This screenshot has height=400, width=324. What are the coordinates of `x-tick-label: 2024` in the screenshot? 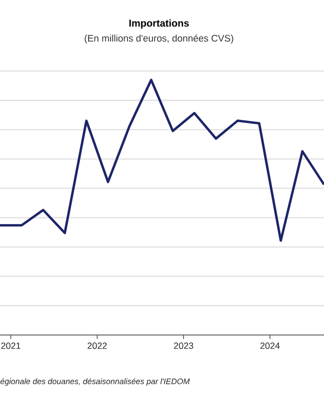 It's located at (270, 345).